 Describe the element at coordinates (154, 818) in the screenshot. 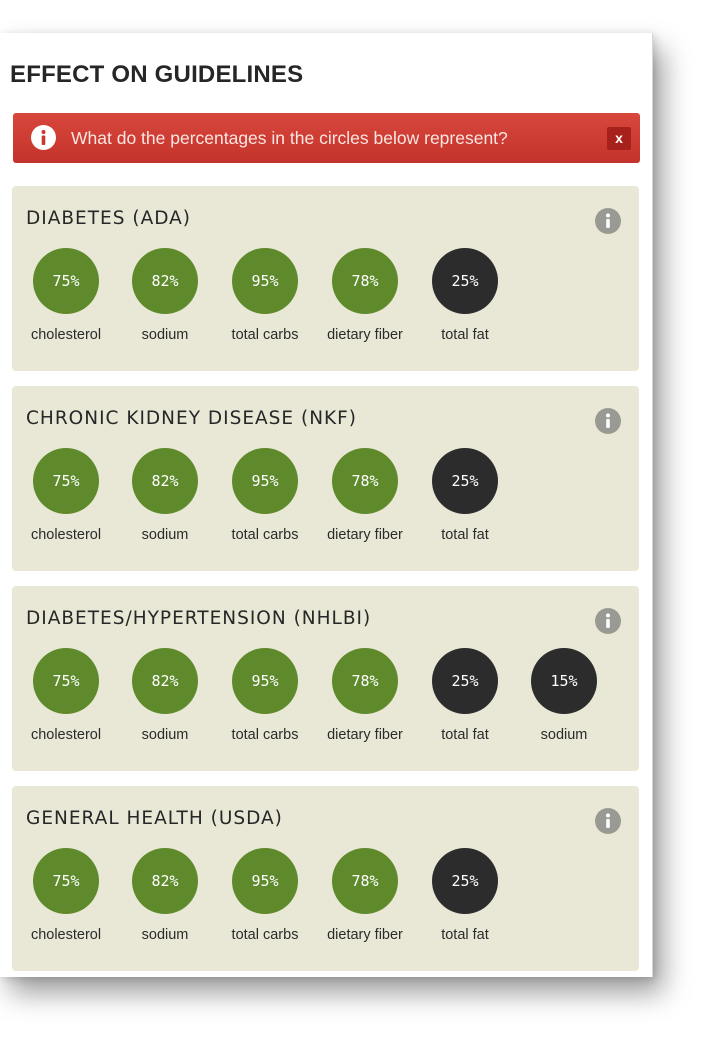

I see `card-title: GENERAL HEALTH (USDA)` at that location.